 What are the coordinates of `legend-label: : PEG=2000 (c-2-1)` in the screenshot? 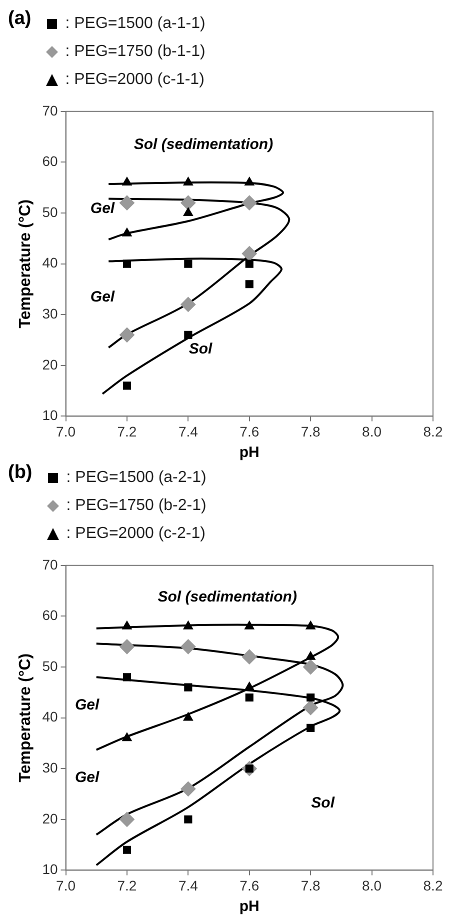 It's located at (136, 534).